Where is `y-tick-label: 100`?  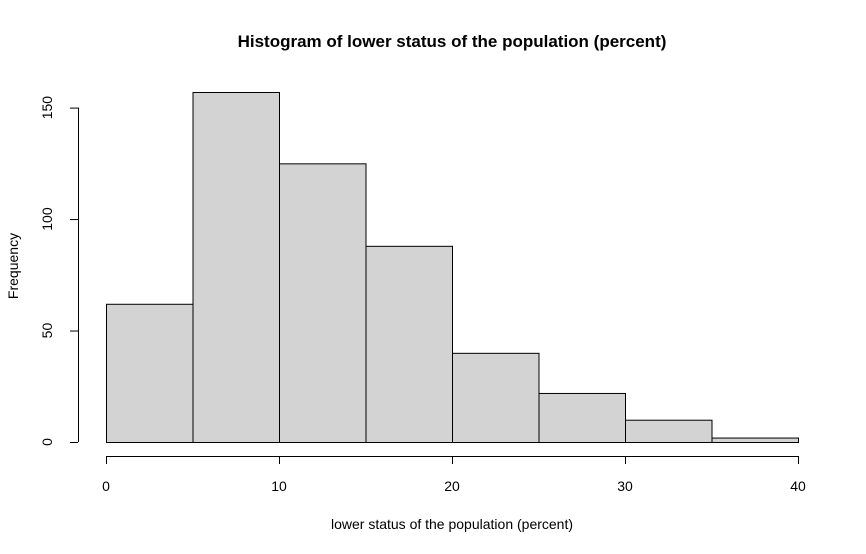
y-tick-label: 100 is located at coordinates (47, 219).